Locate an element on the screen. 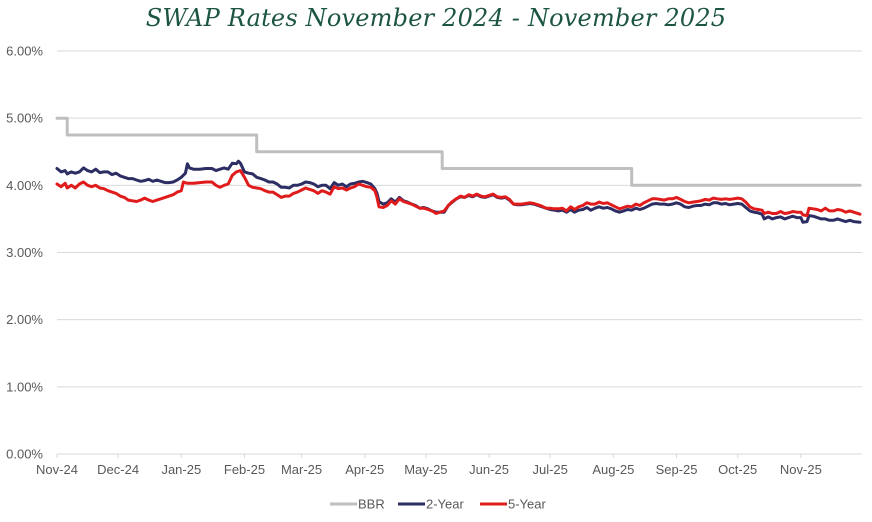  x-tick-label: Mar-25 is located at coordinates (301, 469).